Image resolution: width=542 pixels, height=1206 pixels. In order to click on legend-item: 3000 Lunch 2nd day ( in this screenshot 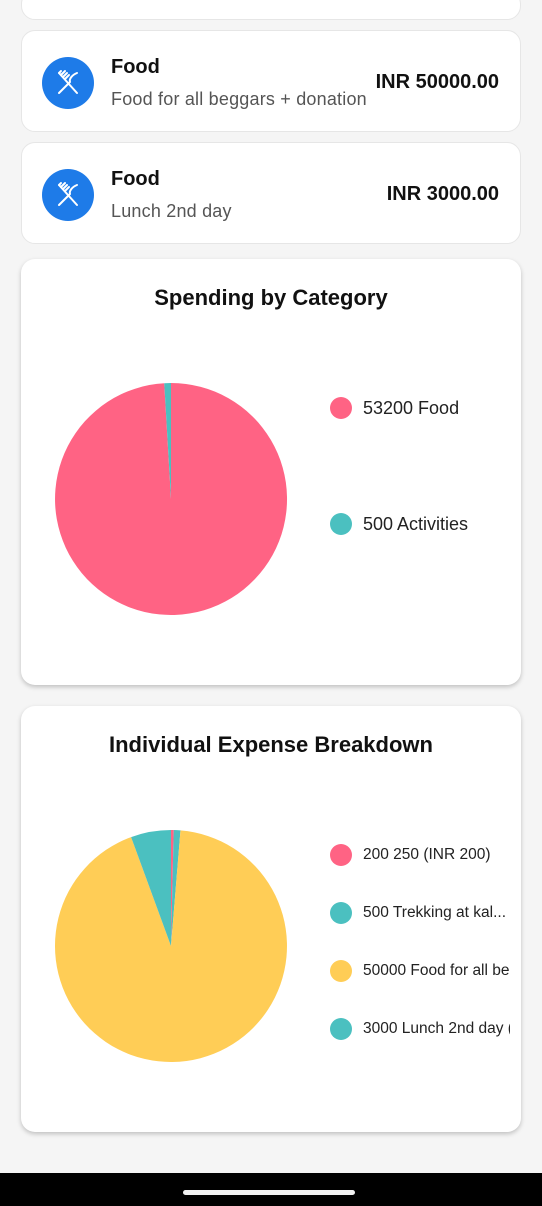, I will do `click(420, 1029)`.